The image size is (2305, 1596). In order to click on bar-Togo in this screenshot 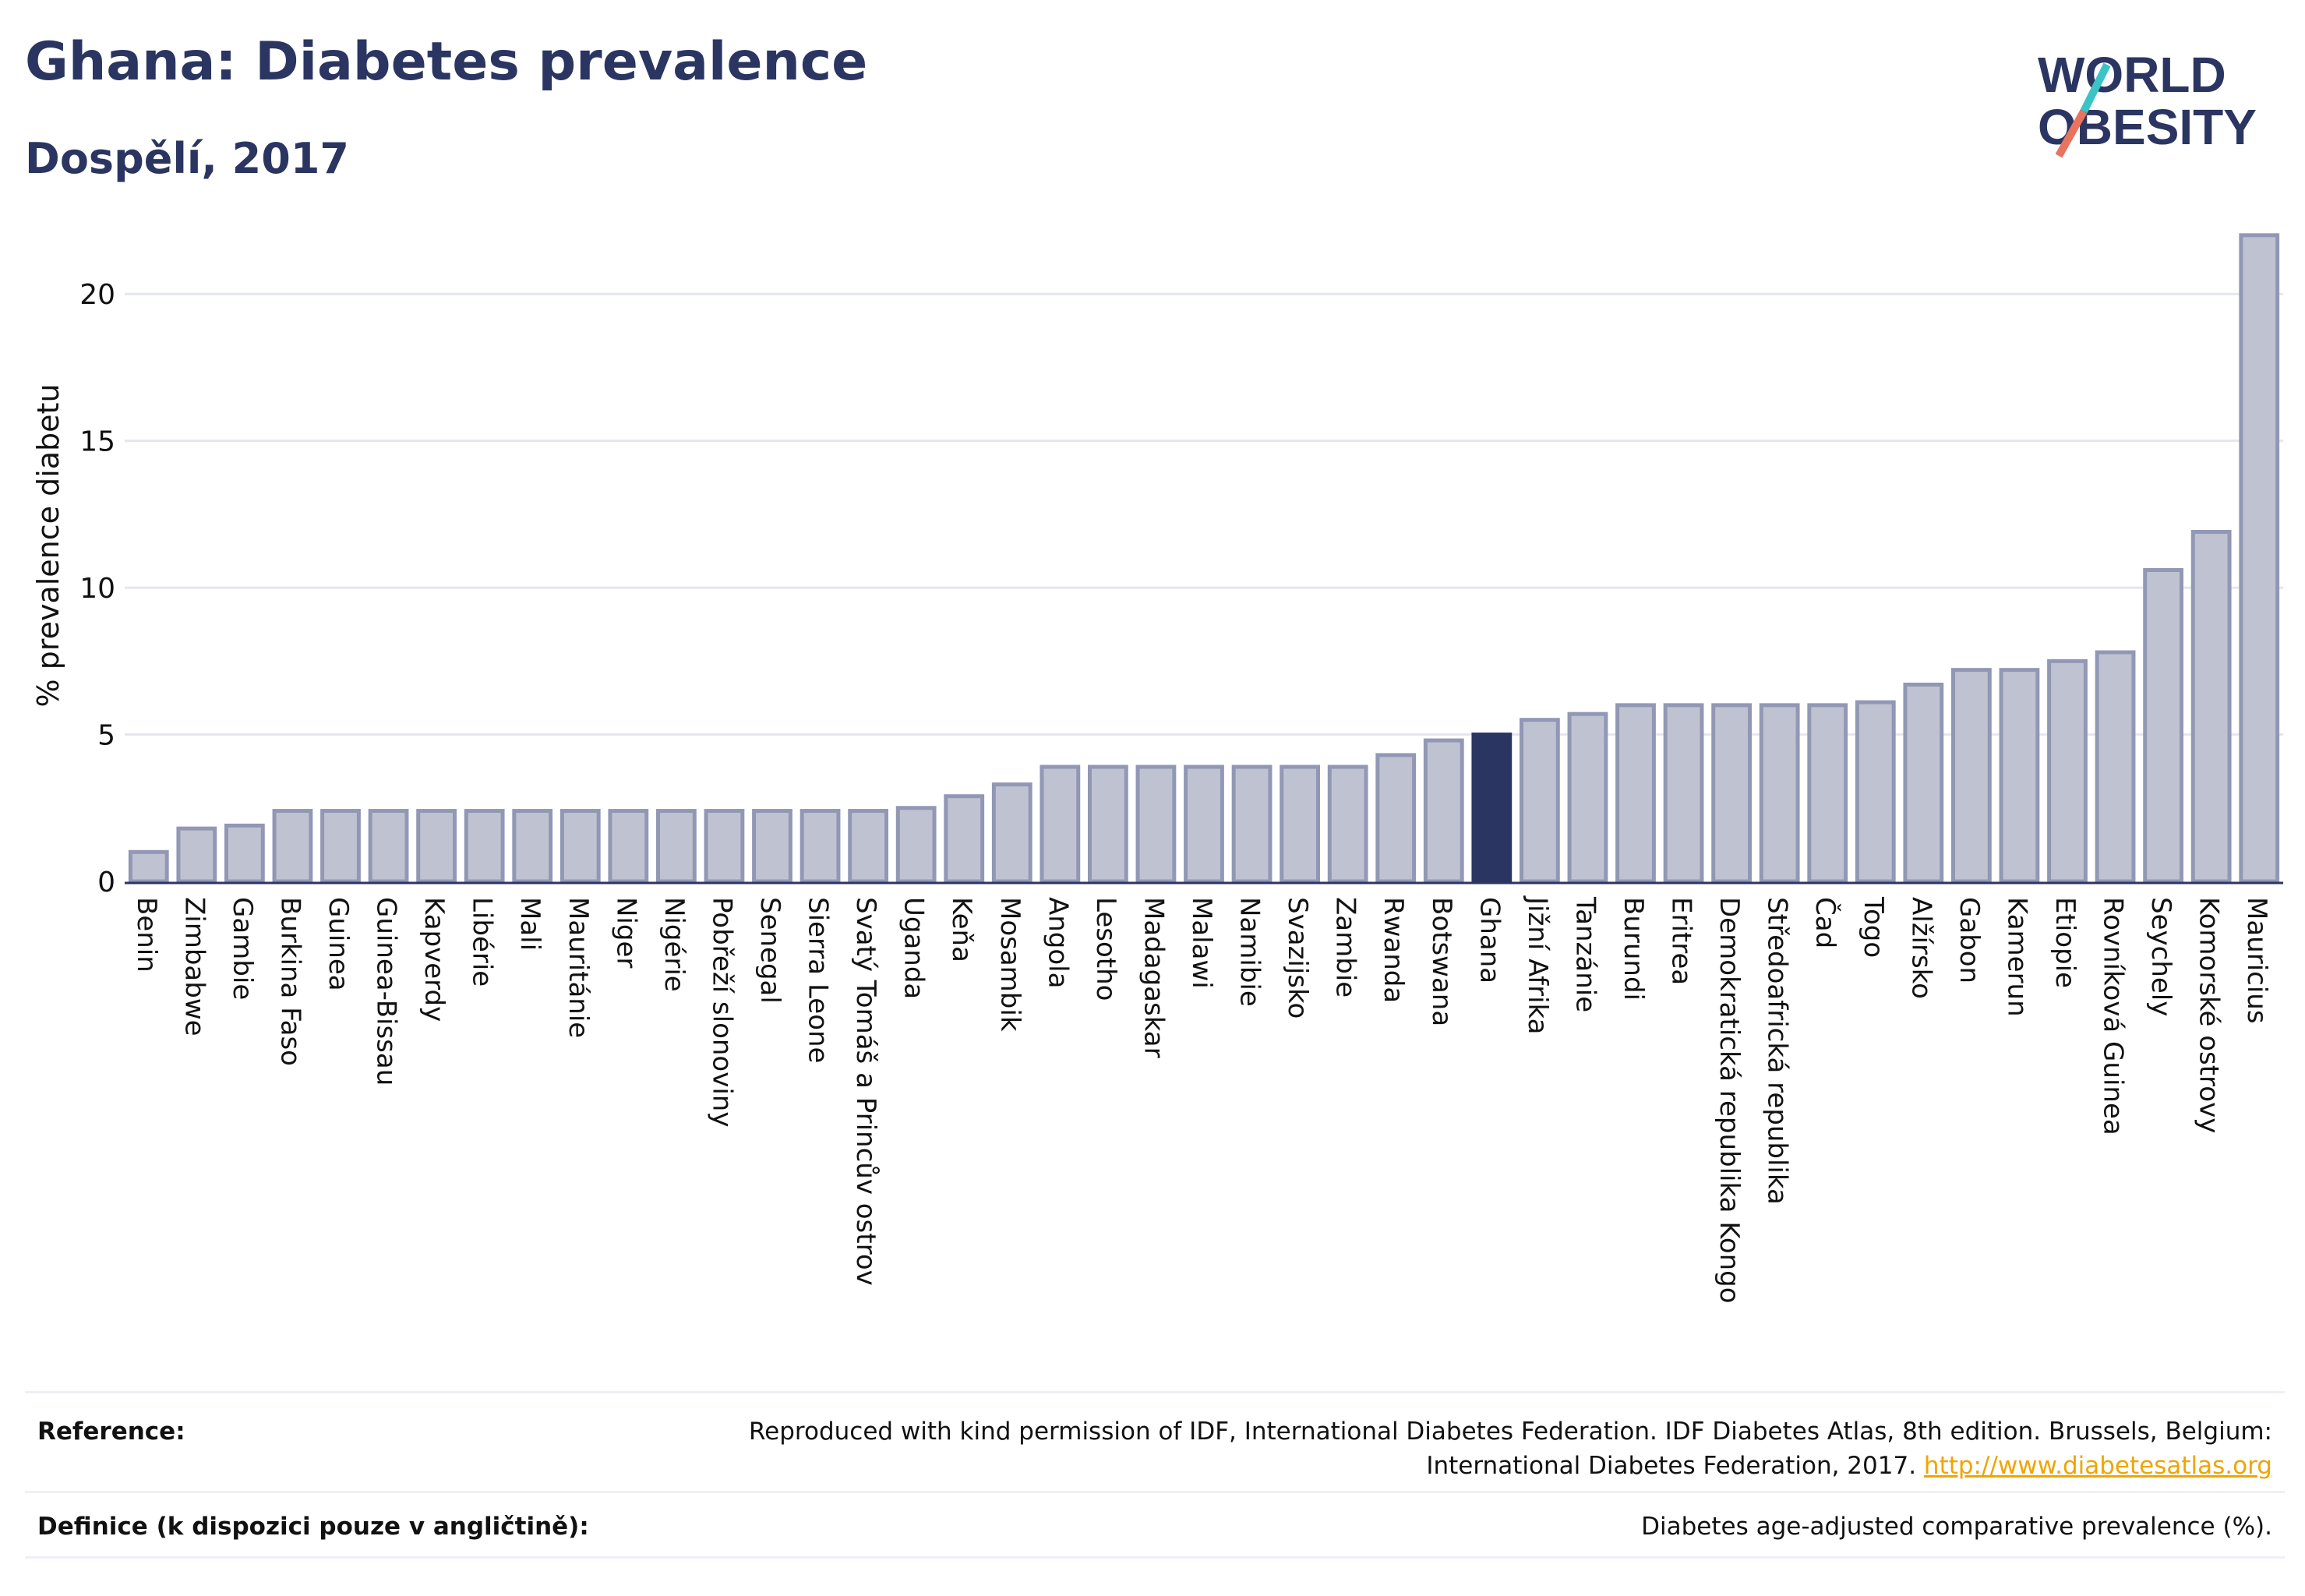, I will do `click(1875, 792)`.